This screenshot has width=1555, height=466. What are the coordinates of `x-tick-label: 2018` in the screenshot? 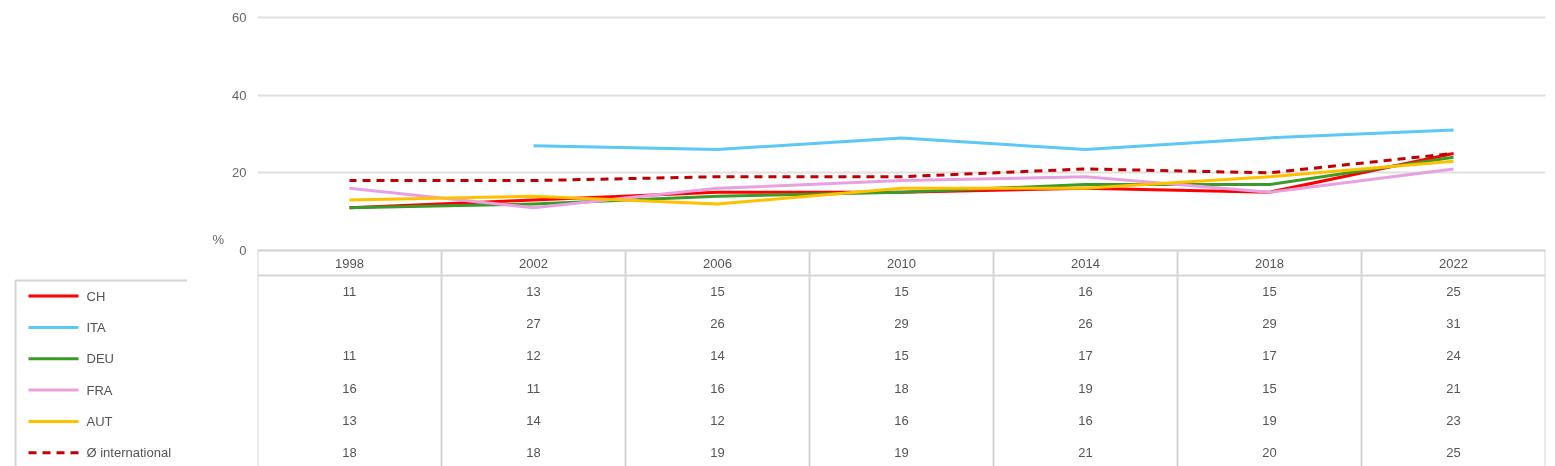 It's located at (1269, 263).